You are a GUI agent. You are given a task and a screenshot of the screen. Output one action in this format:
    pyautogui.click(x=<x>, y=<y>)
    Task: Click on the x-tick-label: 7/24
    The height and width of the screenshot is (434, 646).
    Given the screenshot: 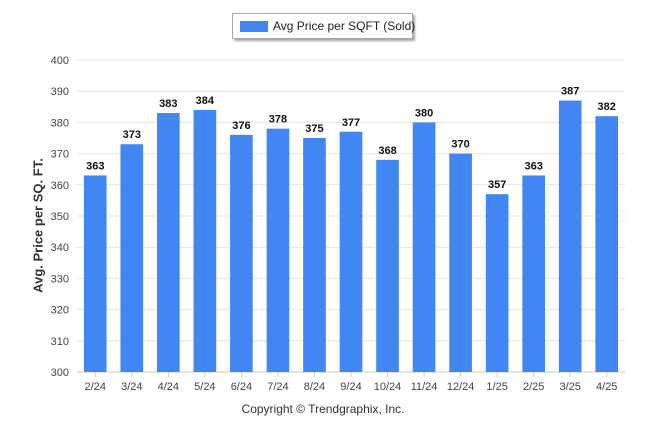 What is the action you would take?
    pyautogui.click(x=277, y=387)
    